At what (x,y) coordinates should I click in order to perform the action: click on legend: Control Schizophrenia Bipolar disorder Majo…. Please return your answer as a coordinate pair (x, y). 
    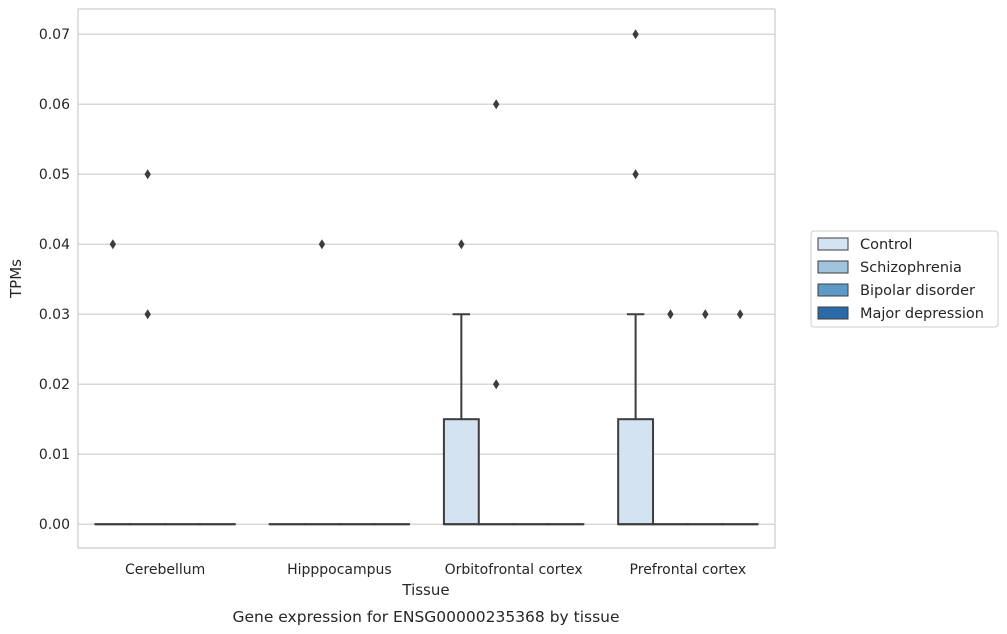
    Looking at the image, I should click on (904, 279).